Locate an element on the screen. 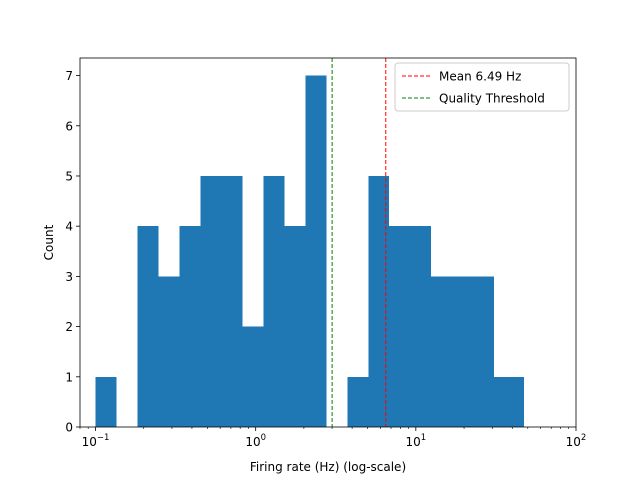 This screenshot has height=480, width=640. y-tick-label: 6 is located at coordinates (69, 126).